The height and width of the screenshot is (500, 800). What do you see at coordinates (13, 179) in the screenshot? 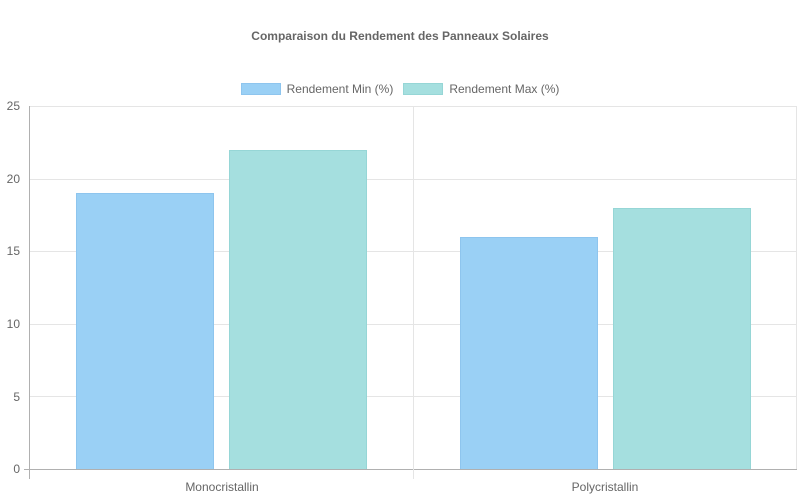
I see `y-tick-20: 20` at bounding box center [13, 179].